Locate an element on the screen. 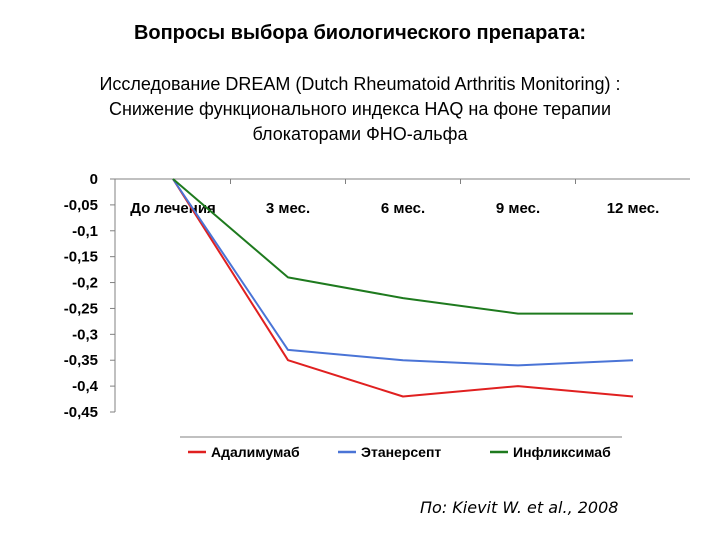 This screenshot has width=720, height=540. y-tick-label: -0,15 is located at coordinates (81, 257).